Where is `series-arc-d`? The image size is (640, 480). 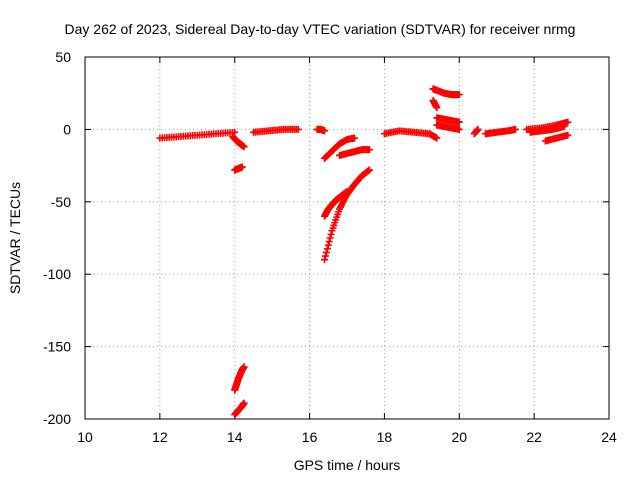
series-arc-d is located at coordinates (239, 378).